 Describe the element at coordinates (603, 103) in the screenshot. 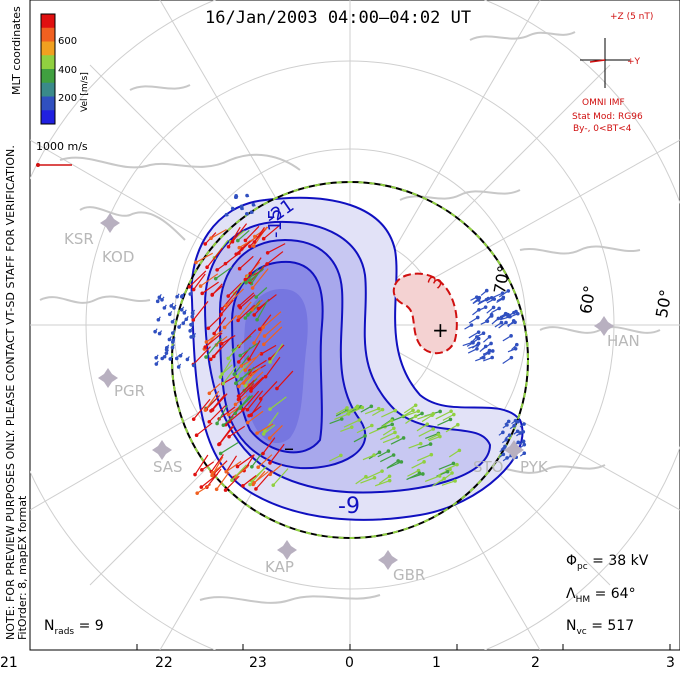

I see `imf-source: OMNI IMF` at that location.